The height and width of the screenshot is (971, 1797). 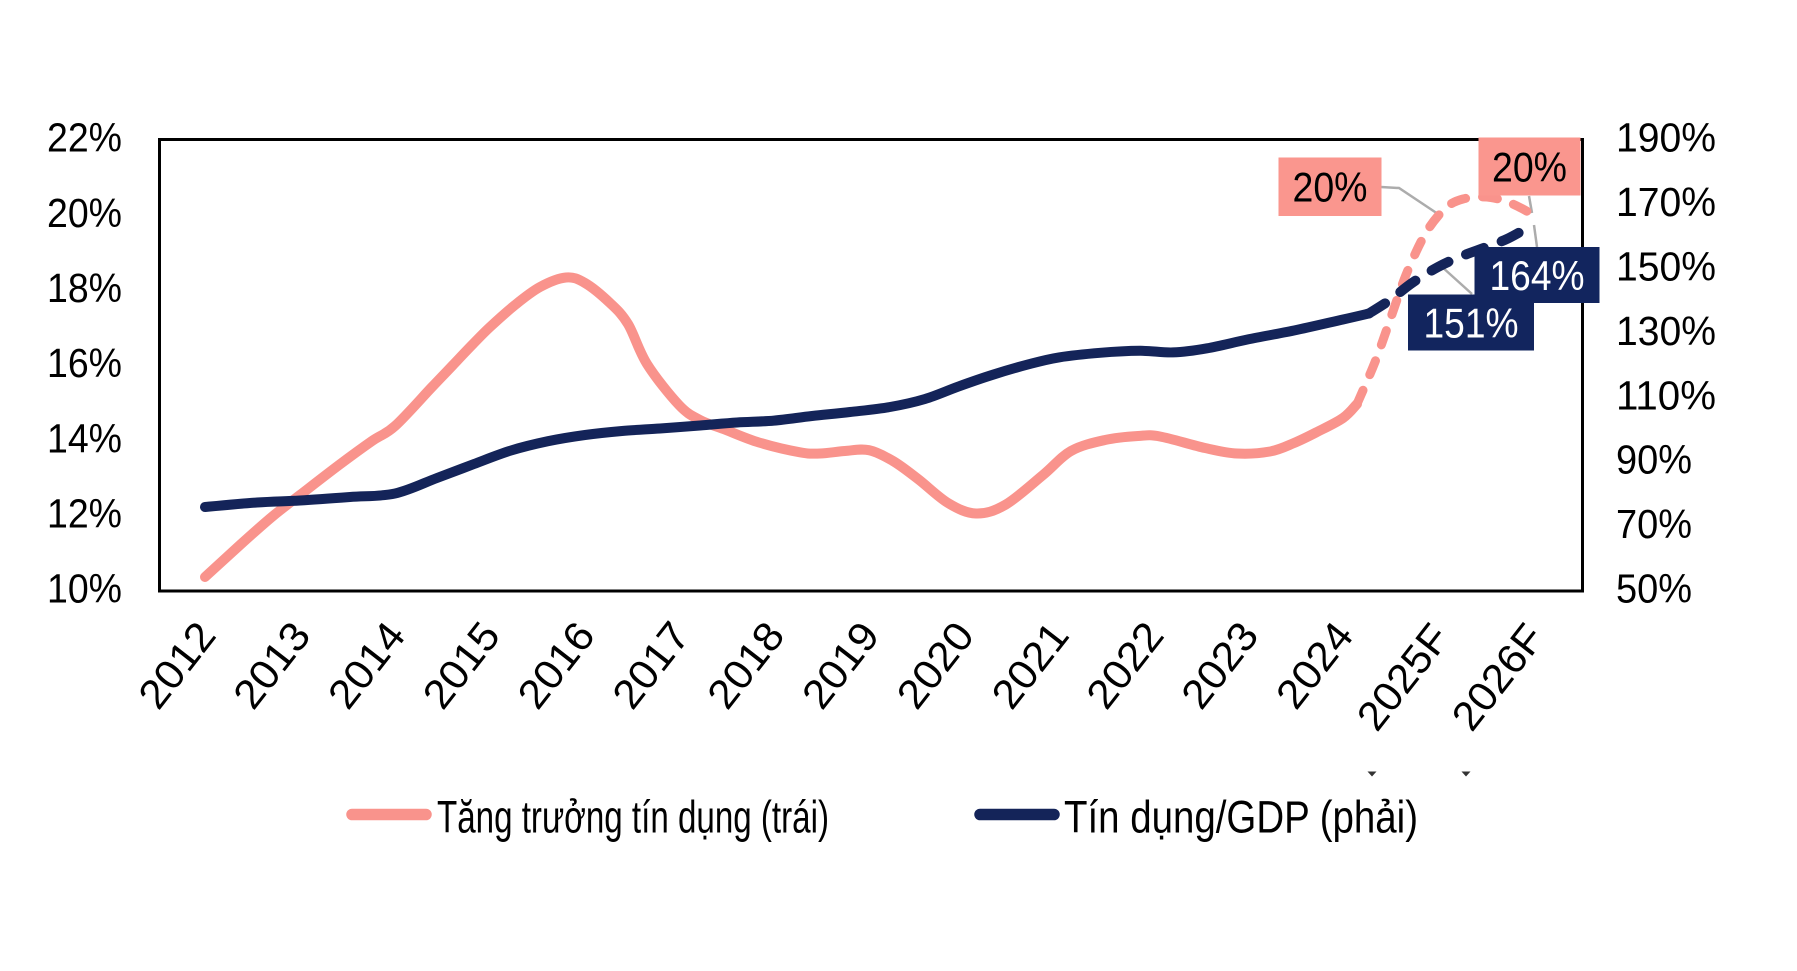 What do you see at coordinates (1666, 395) in the screenshot?
I see `svg-text: 110%` at bounding box center [1666, 395].